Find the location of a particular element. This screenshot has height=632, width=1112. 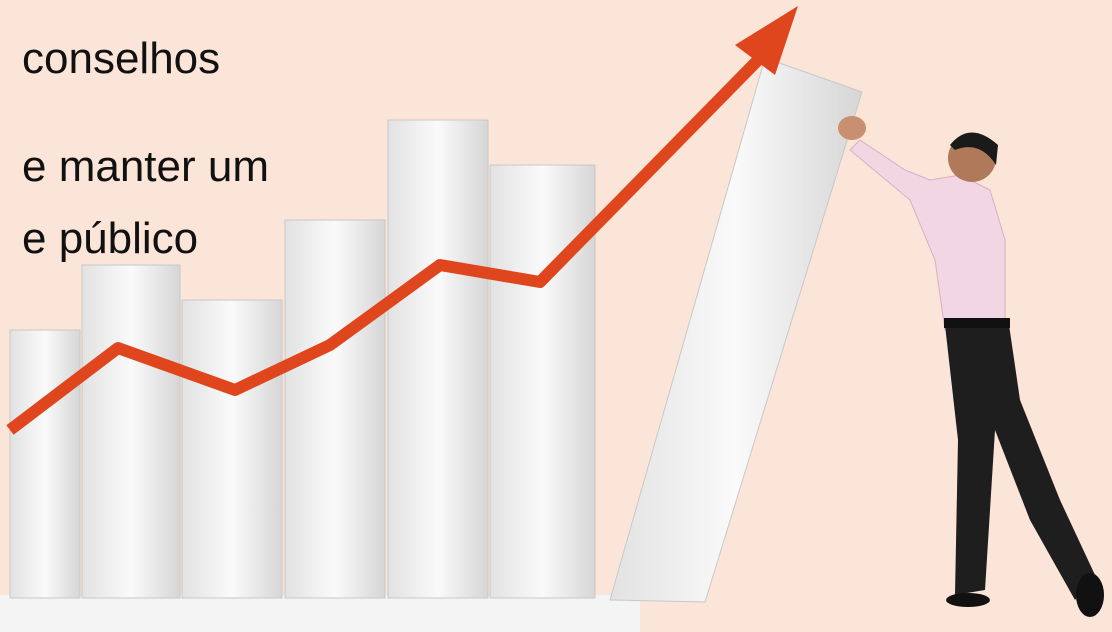

text-line: conselhos is located at coordinates (121, 58).